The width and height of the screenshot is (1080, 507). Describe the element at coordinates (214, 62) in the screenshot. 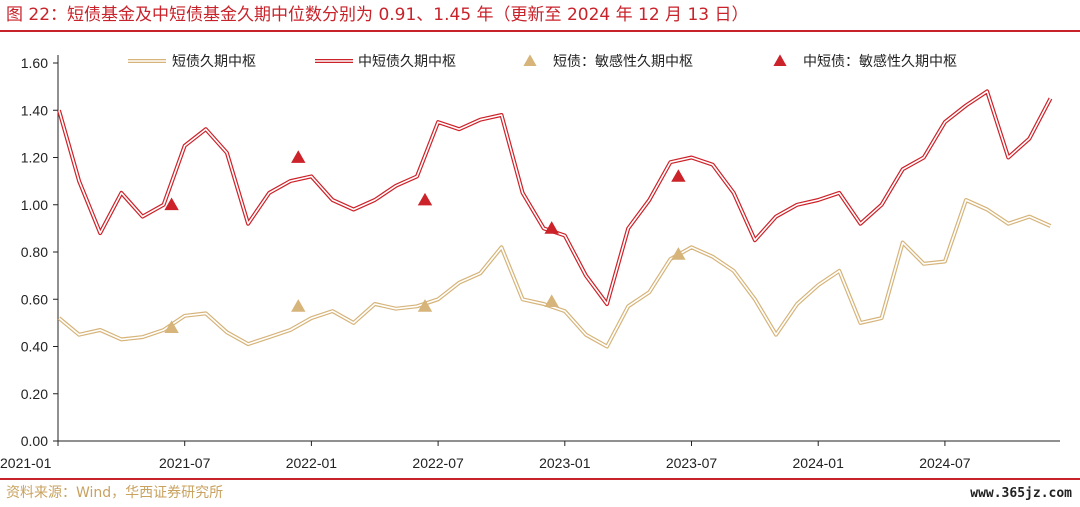

I see `legend-label: 短债久期中枢` at that location.